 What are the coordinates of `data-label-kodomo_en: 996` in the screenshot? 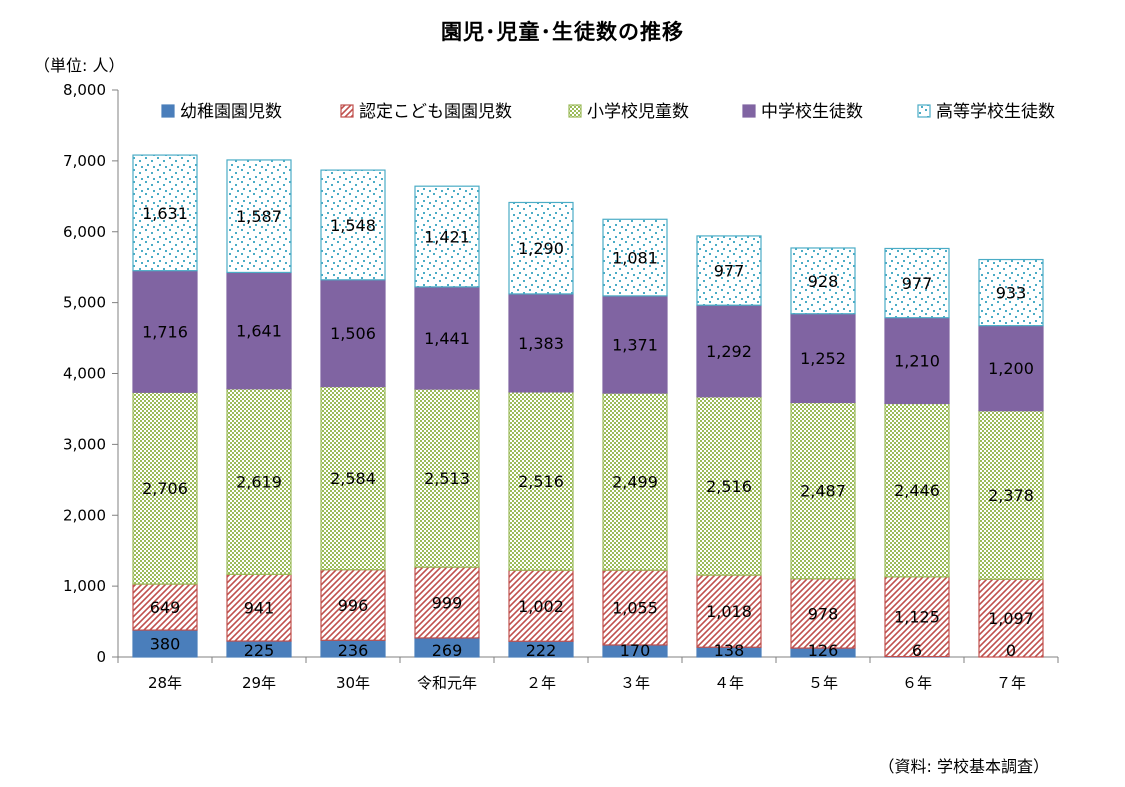 It's located at (353, 605).